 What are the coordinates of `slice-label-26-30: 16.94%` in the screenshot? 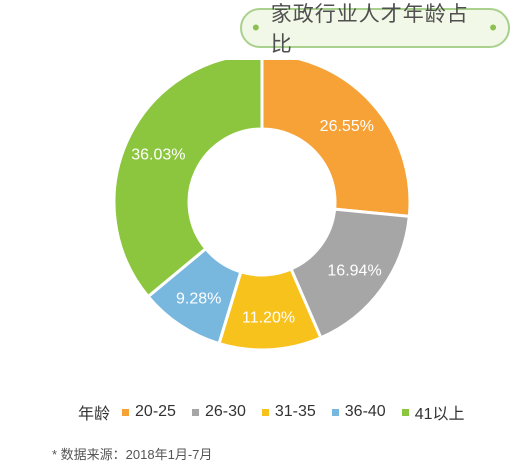 It's located at (354, 270).